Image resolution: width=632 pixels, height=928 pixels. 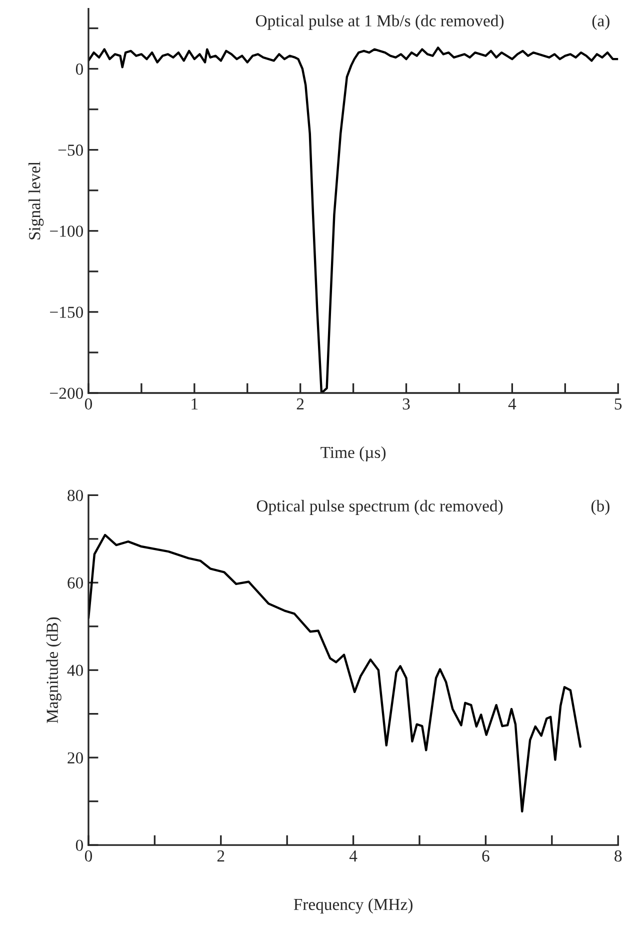 What do you see at coordinates (600, 507) in the screenshot?
I see `annotation: (b)` at bounding box center [600, 507].